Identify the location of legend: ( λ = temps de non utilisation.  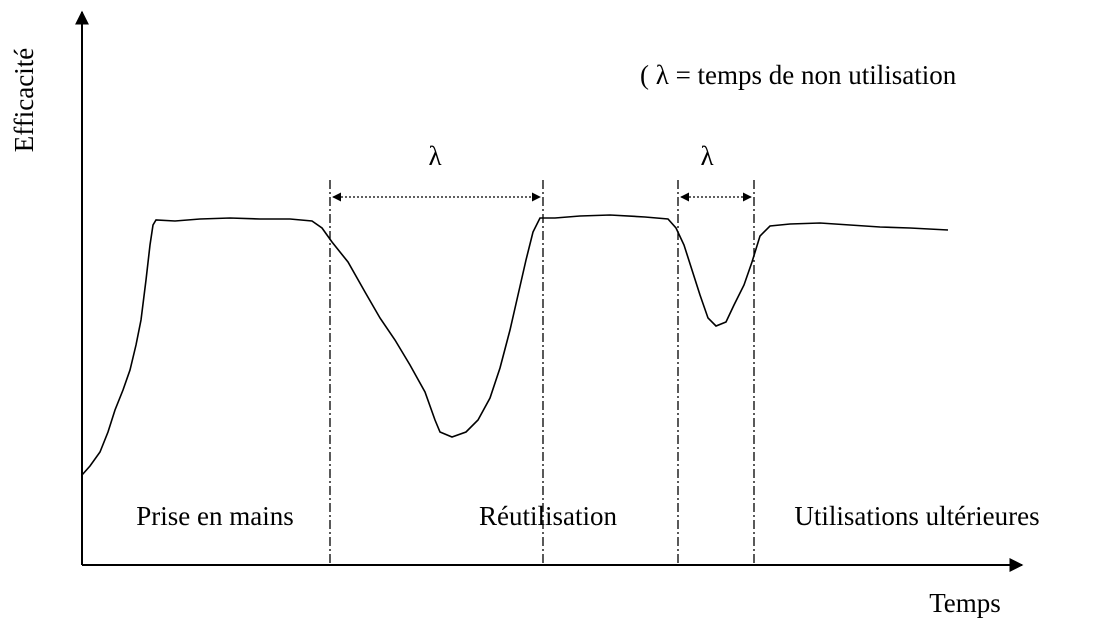
(798, 75).